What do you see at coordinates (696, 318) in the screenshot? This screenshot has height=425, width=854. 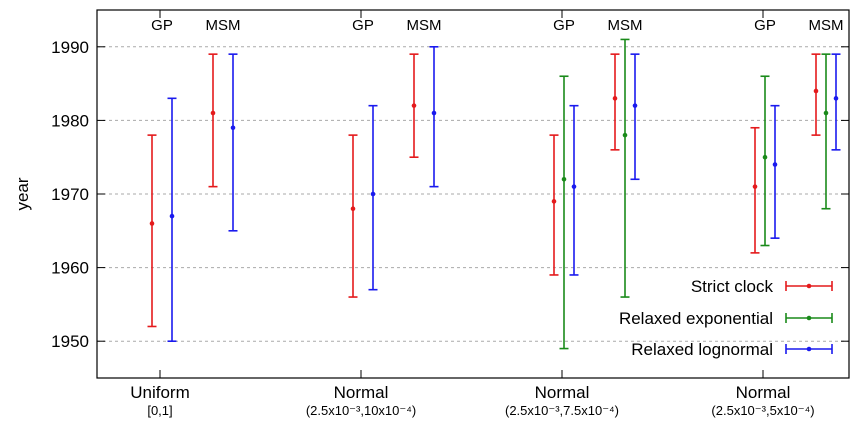 I see `legend-label: Relaxed exponential` at bounding box center [696, 318].